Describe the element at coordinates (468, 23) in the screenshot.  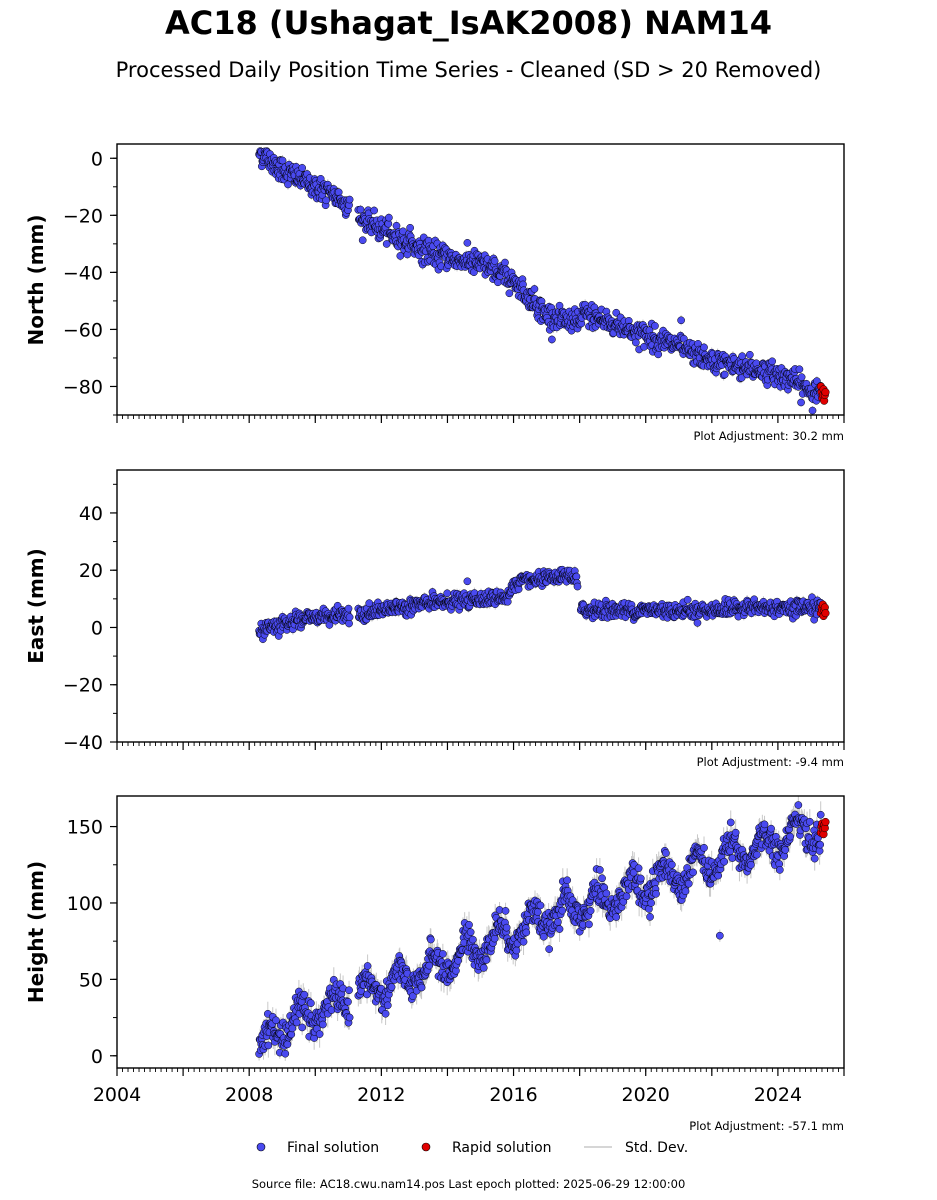
I see `chart-title: AC18 (Ushagat_IsAK2008) NAM14` at that location.